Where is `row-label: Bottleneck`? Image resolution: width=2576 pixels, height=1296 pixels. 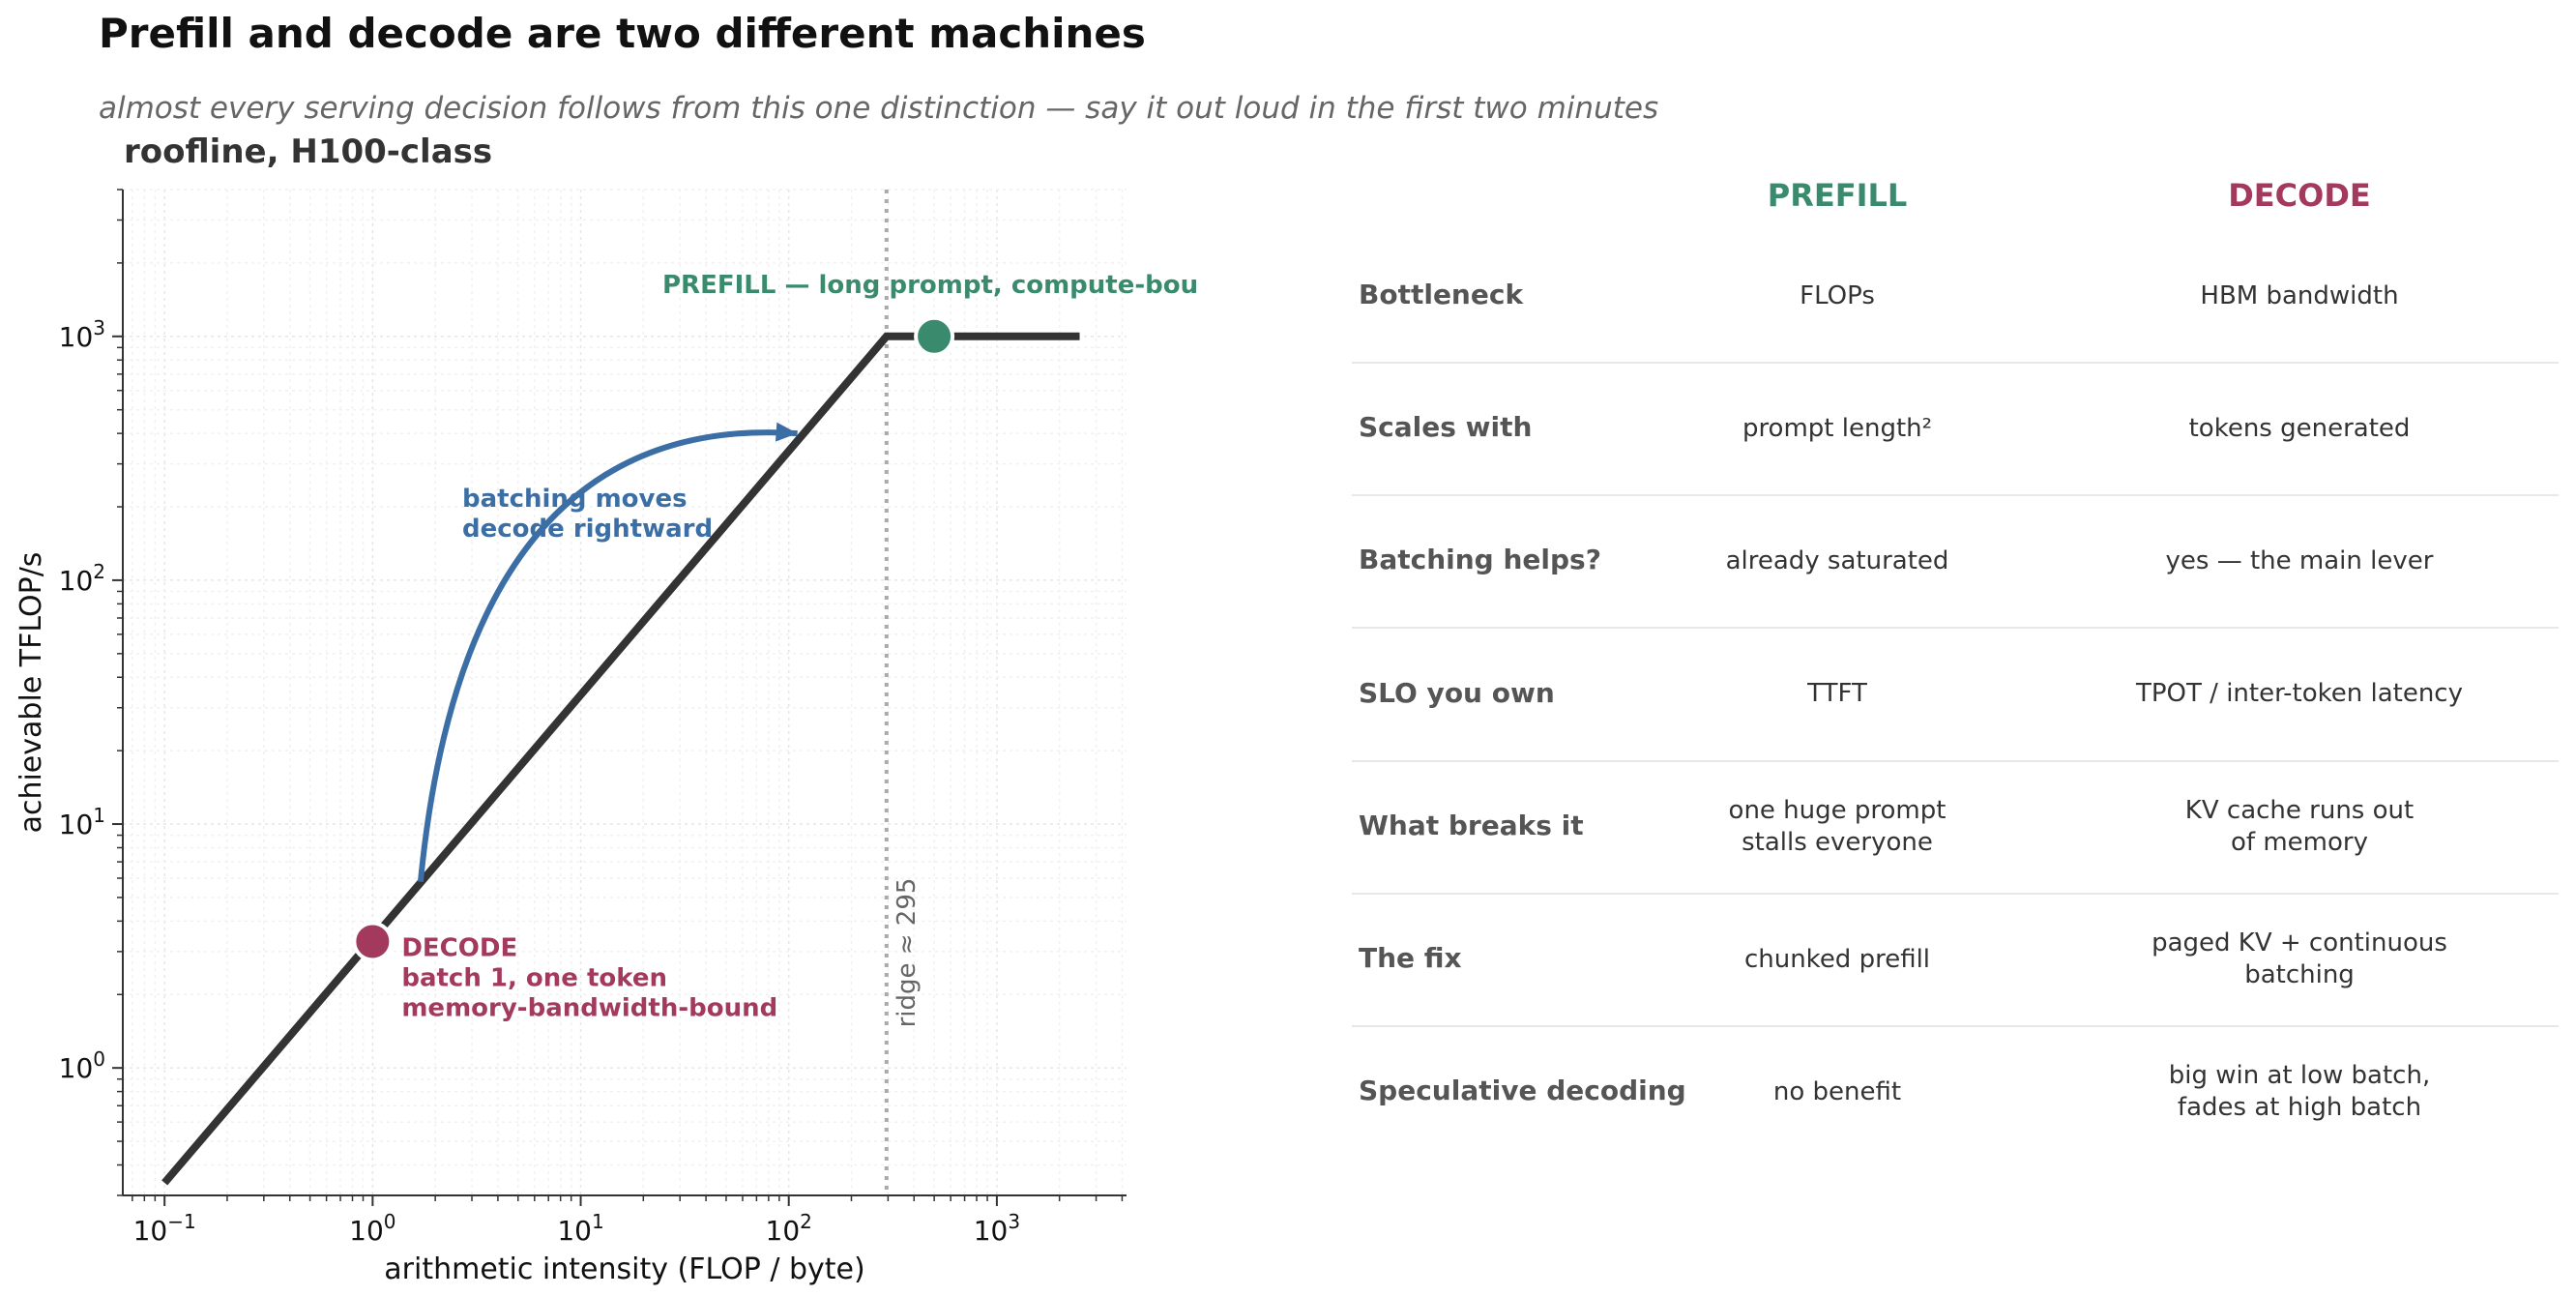
row-label: Bottleneck is located at coordinates (1441, 294).